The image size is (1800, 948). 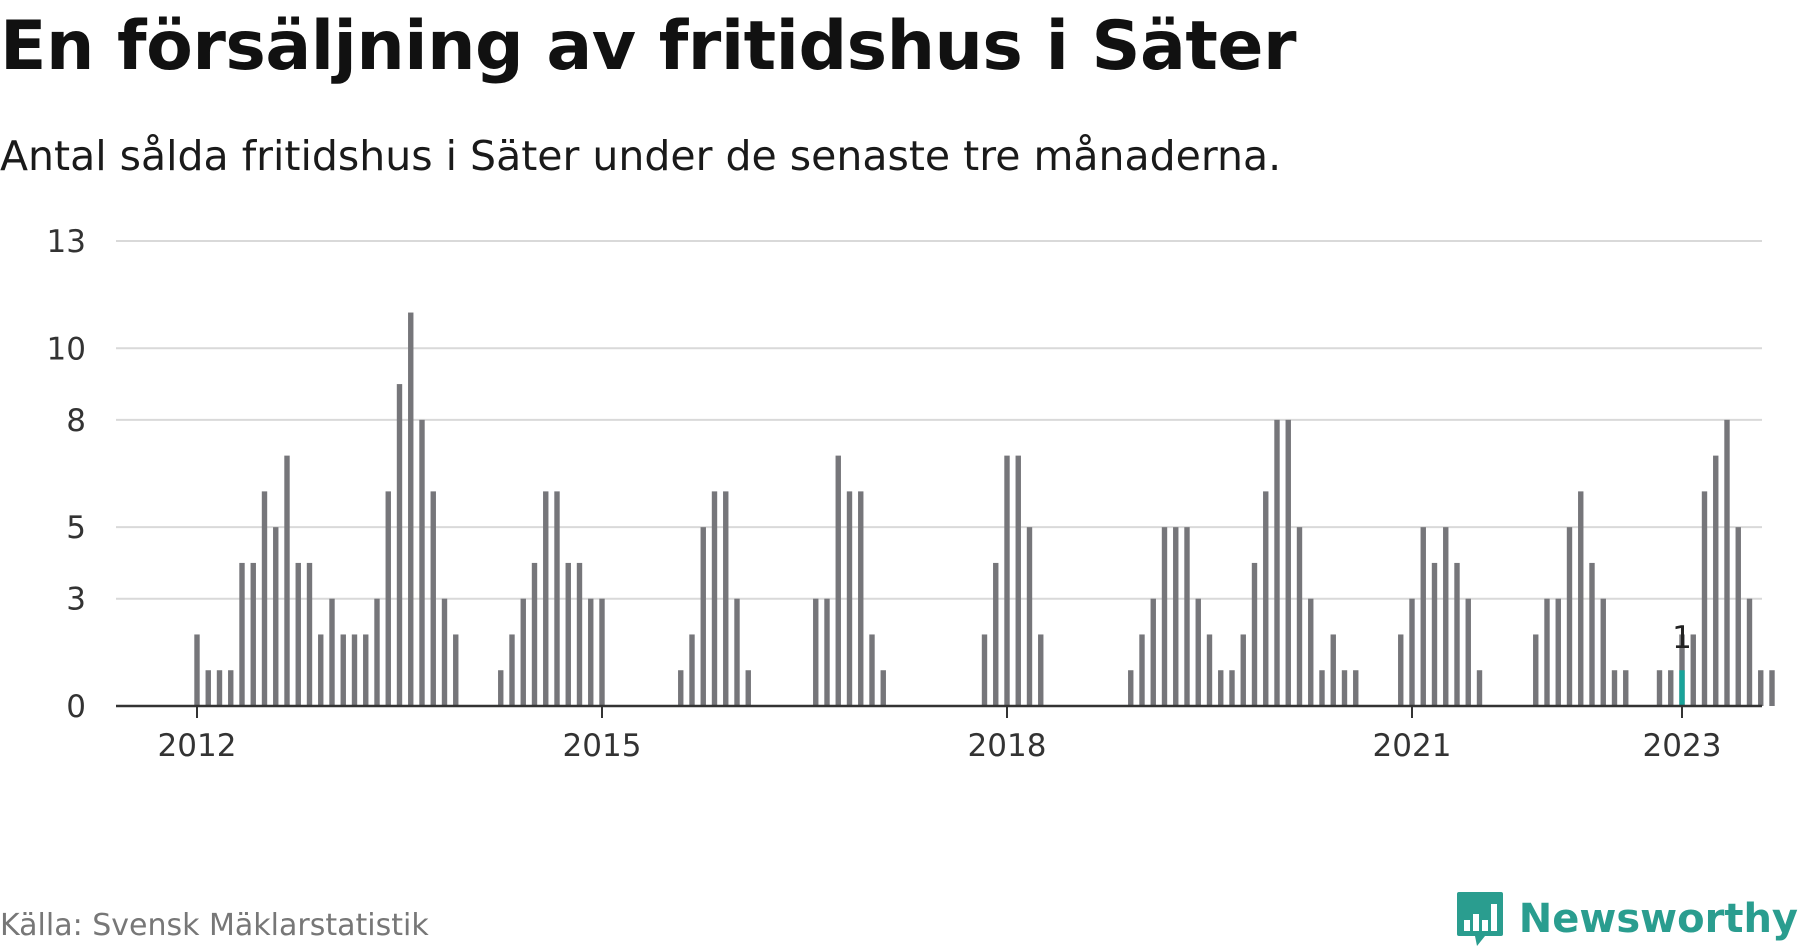 I want to click on x-tick-label-2023: 2023, so click(x=1682, y=746).